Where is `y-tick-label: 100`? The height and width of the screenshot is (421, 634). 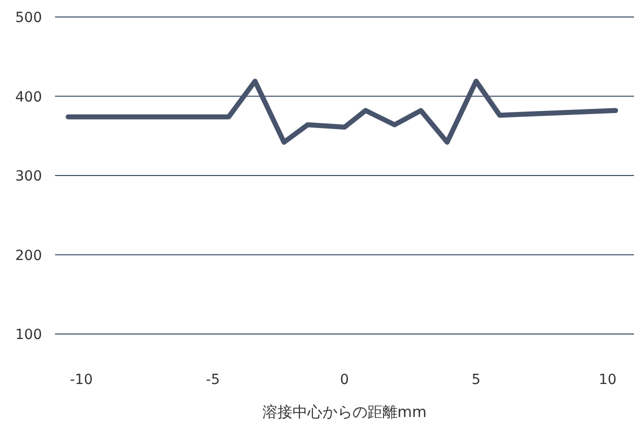
y-tick-label: 100 is located at coordinates (28, 335).